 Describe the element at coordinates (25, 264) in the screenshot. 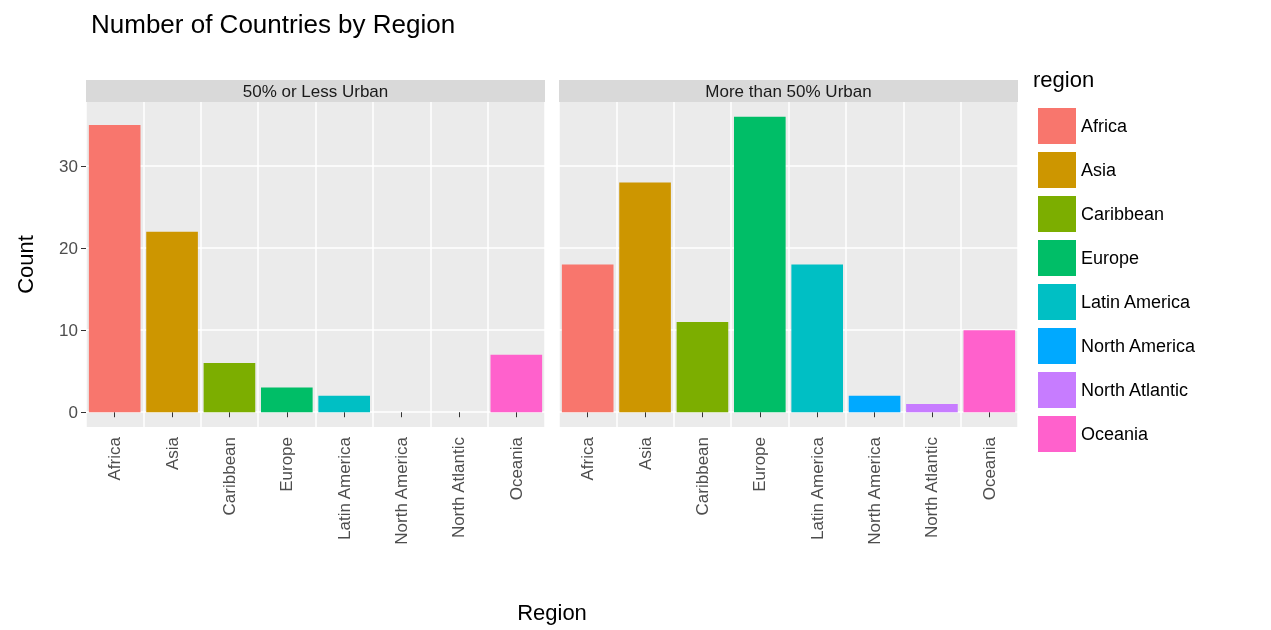

I see `y-axis-title: Count` at that location.